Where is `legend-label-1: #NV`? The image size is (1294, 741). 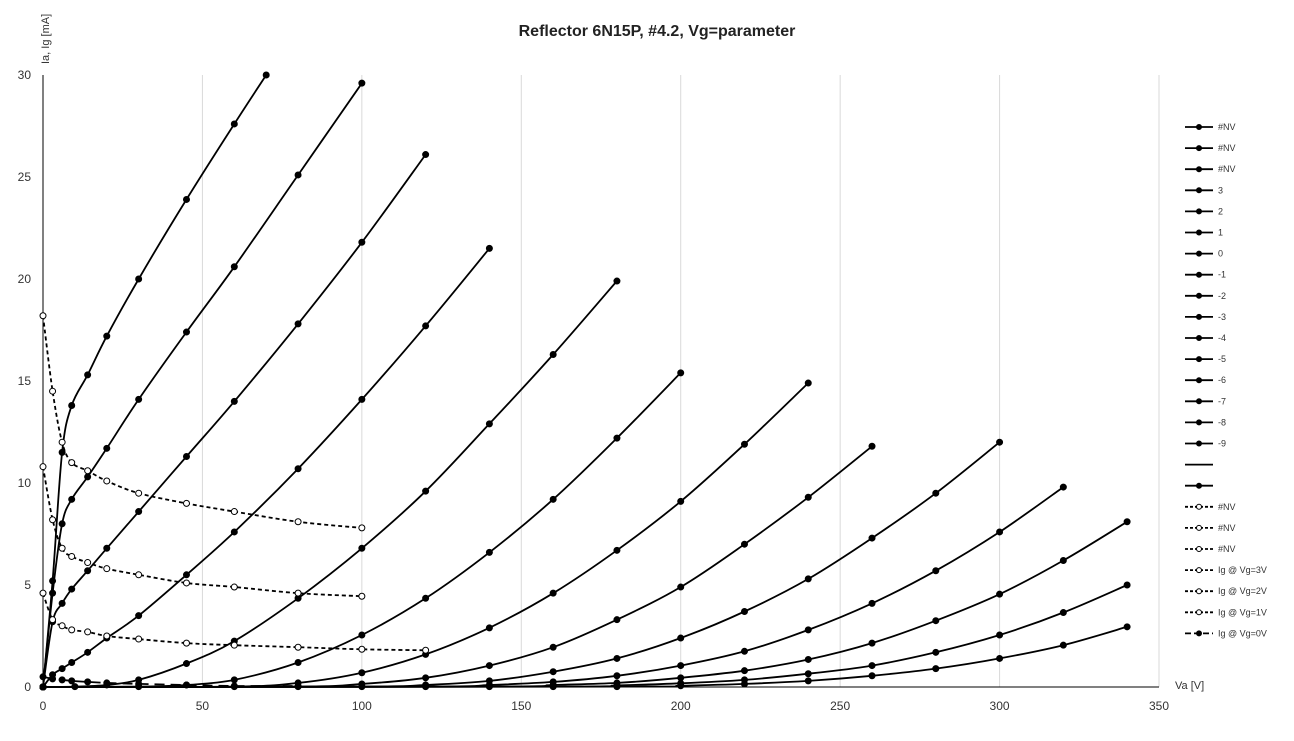
legend-label-1: #NV is located at coordinates (1227, 148).